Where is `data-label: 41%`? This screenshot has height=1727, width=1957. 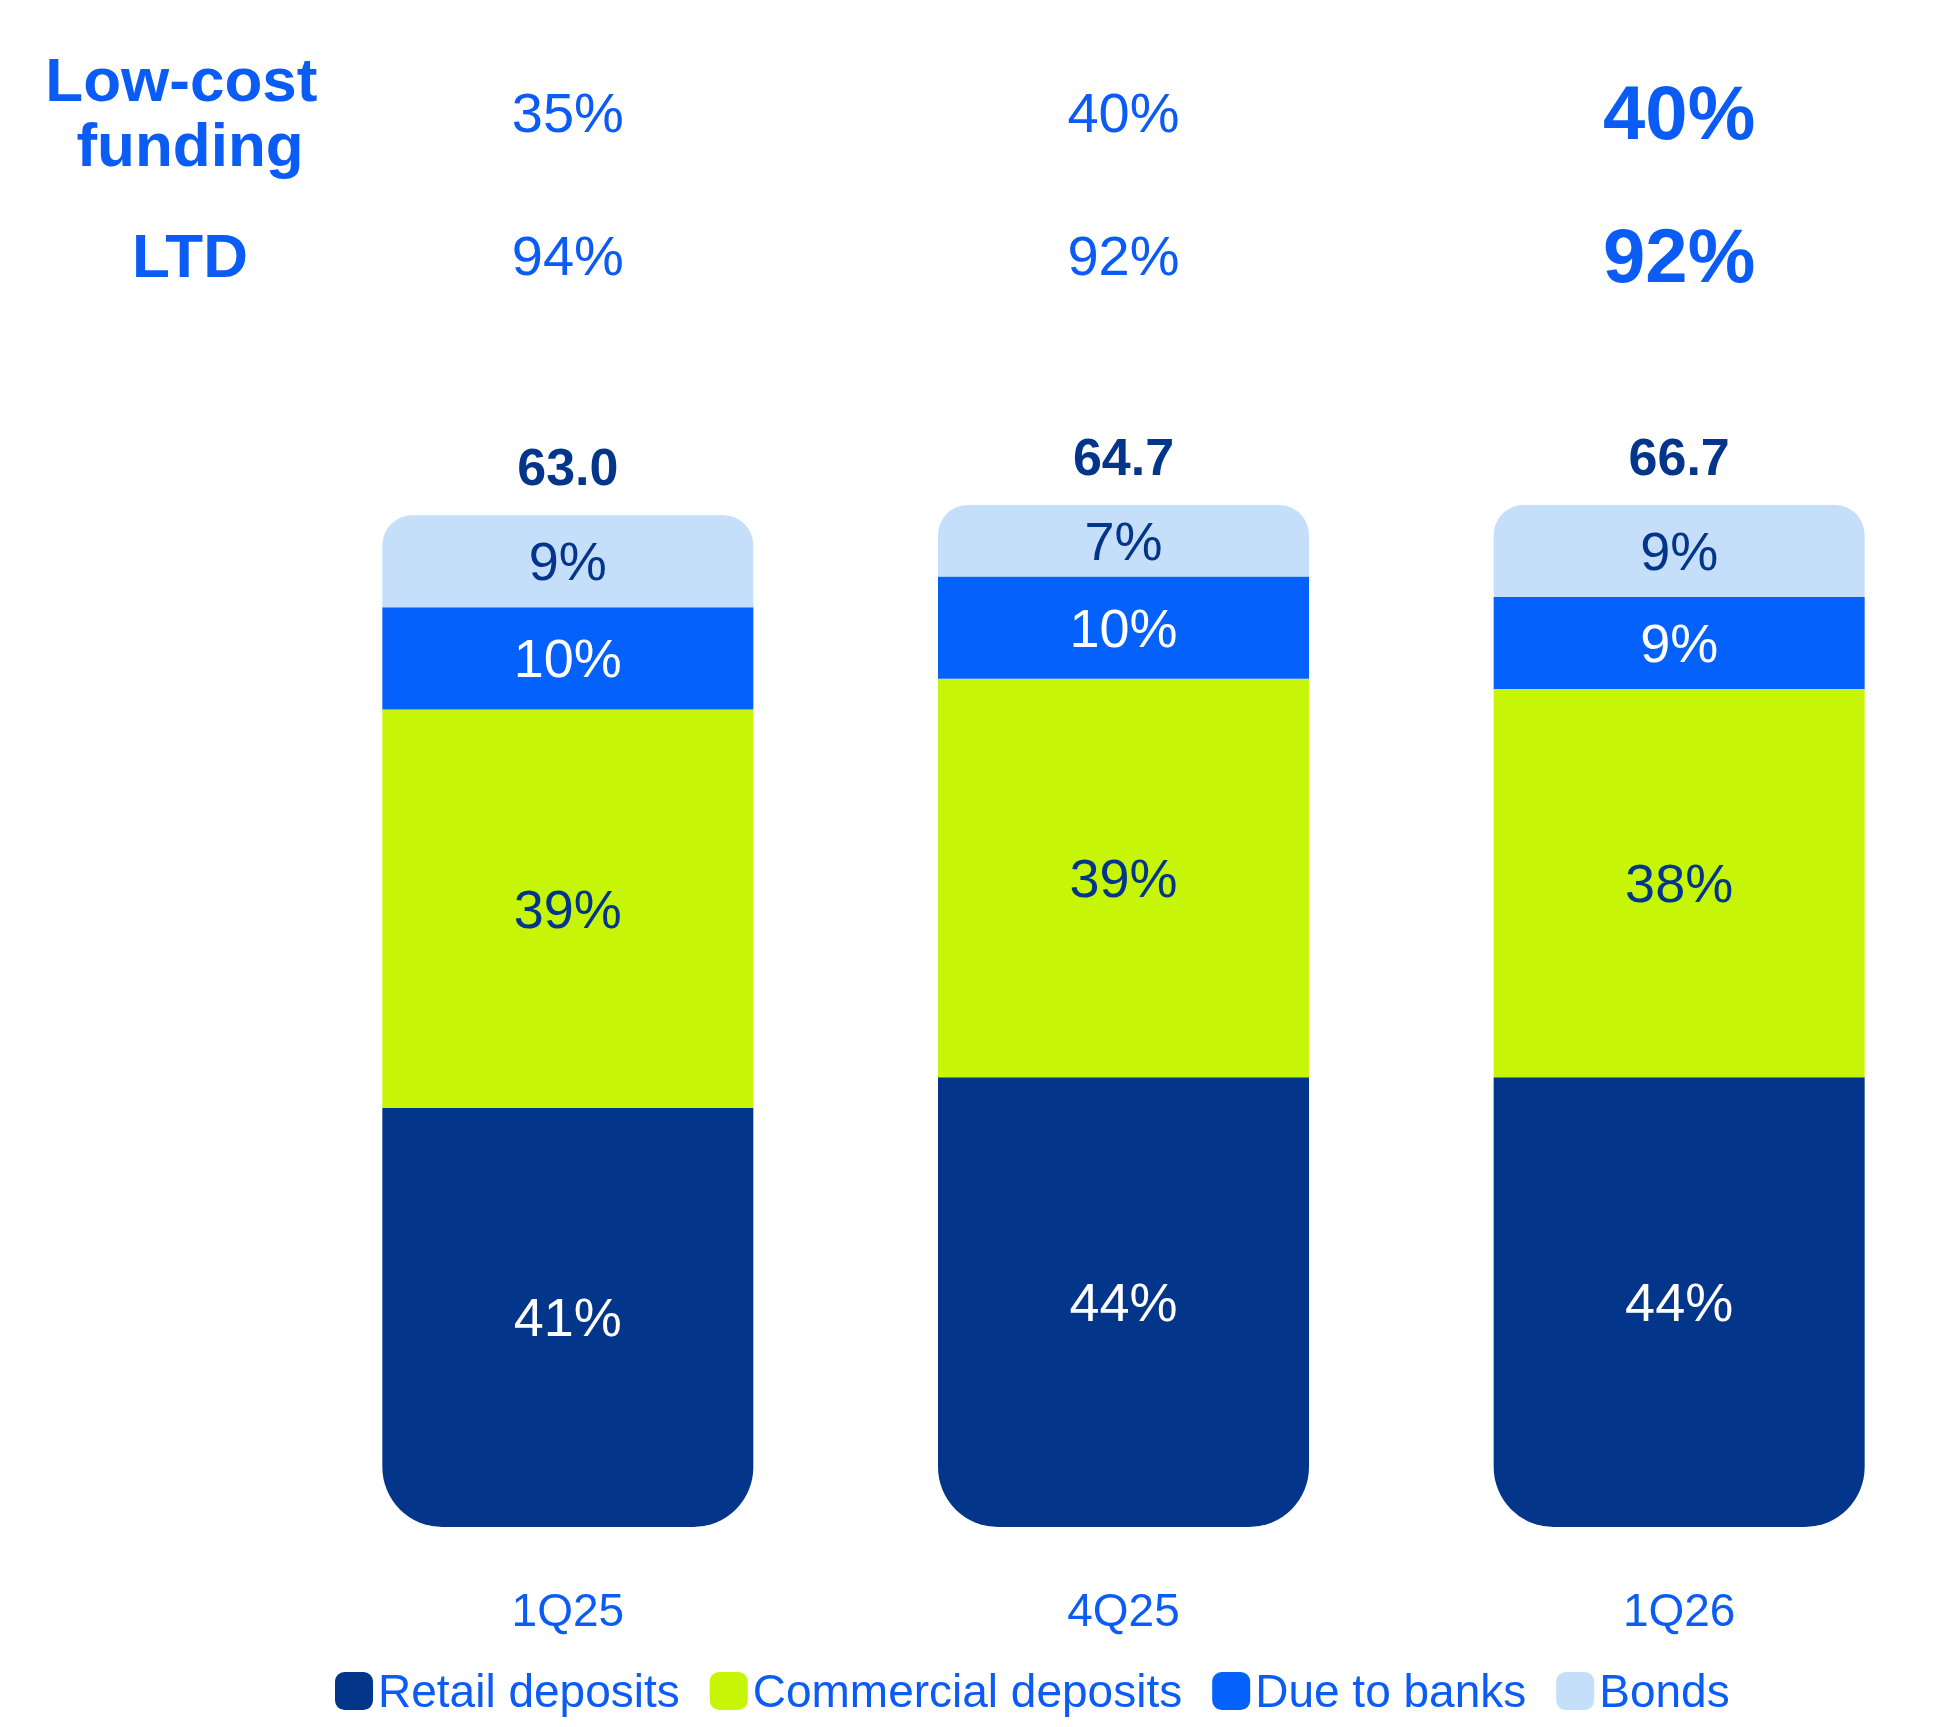 data-label: 41% is located at coordinates (567, 1317).